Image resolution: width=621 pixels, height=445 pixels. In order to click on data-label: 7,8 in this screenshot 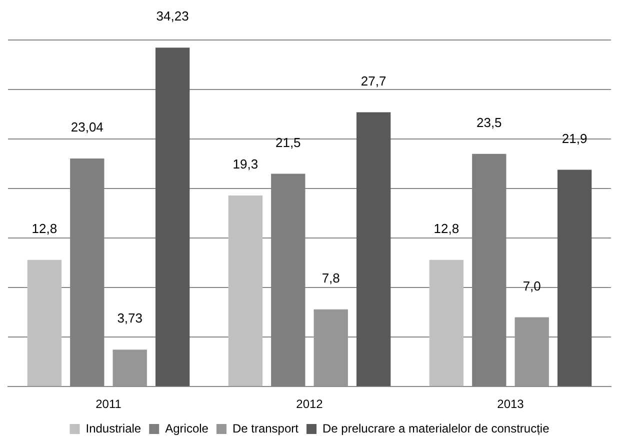, I will do `click(331, 278)`.